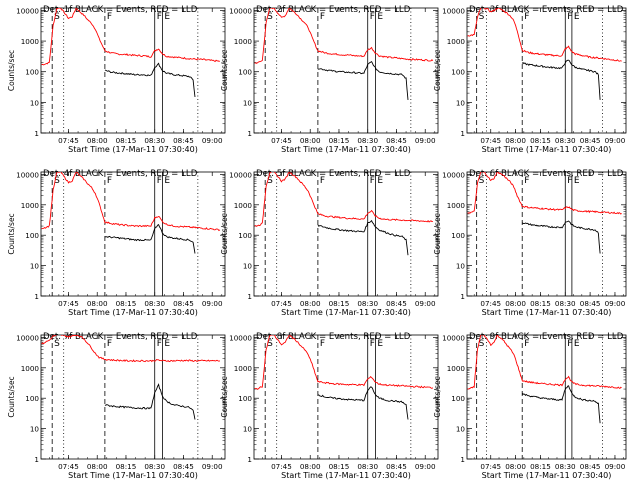 This screenshot has width=640, height=480. Describe the element at coordinates (120, 174) in the screenshot. I see `chart-title: Det. 4f BLACK = Events, RED = LLD` at that location.